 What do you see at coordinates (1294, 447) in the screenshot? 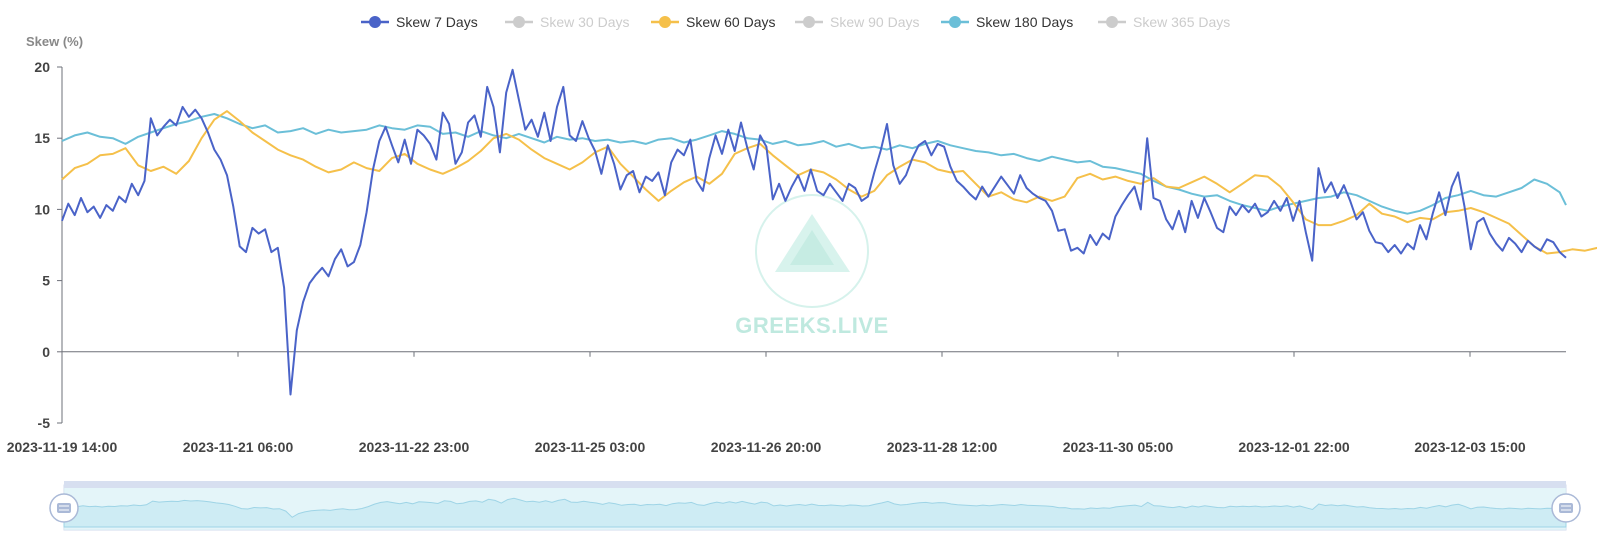
I see `x-tick-label: 2023-12-01 22:00` at bounding box center [1294, 447].